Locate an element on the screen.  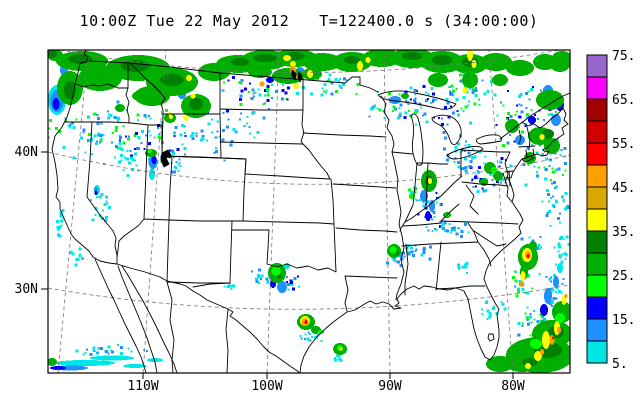
lake-erie is located at coordinates (465, 152).